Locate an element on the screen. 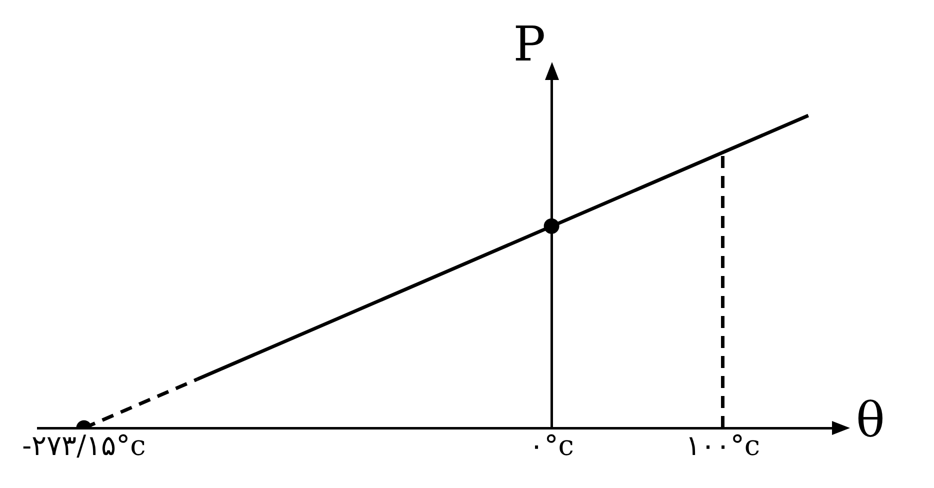 This screenshot has width=934, height=488. y-axis-title: P is located at coordinates (529, 44).